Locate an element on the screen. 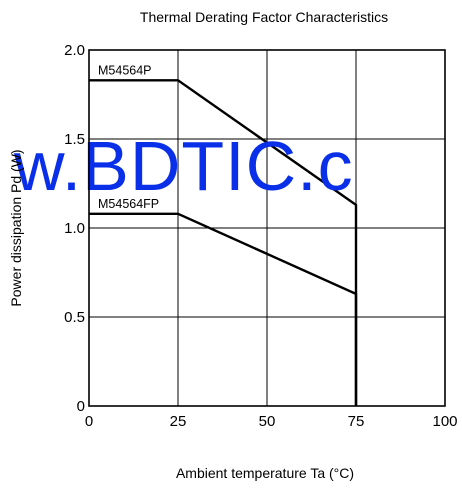 This screenshot has height=488, width=462. y-tick-labels: 0 0.5 1.0 1.5 2.0 is located at coordinates (74, 228).